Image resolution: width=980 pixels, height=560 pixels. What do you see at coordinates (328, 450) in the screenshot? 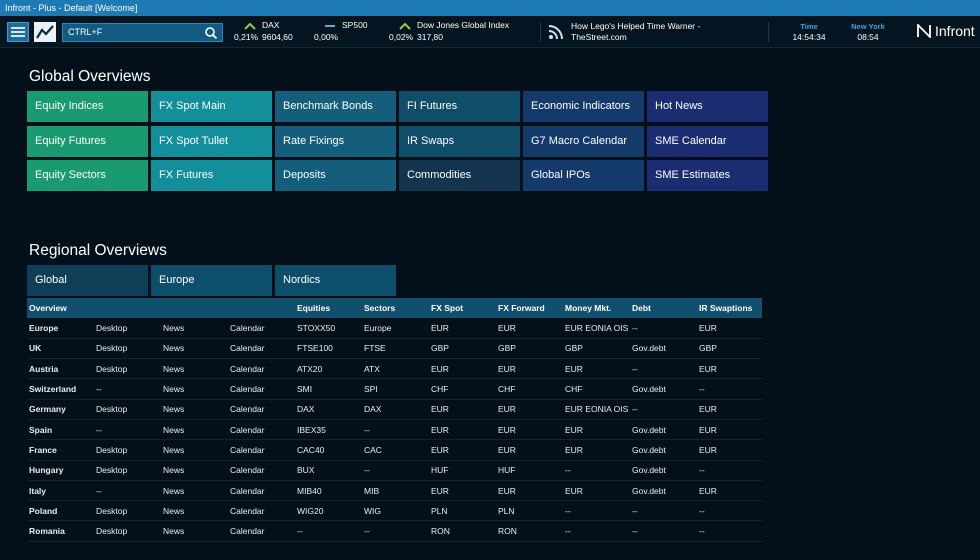
I see `table-cell: CAC40` at bounding box center [328, 450].